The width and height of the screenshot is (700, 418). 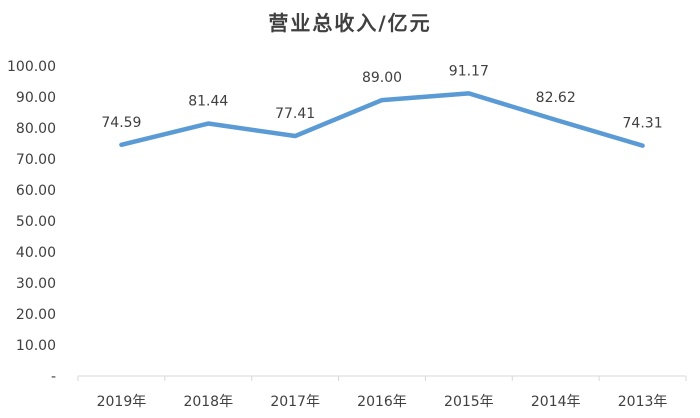 I want to click on x-axis-ticks, so click(x=382, y=378).